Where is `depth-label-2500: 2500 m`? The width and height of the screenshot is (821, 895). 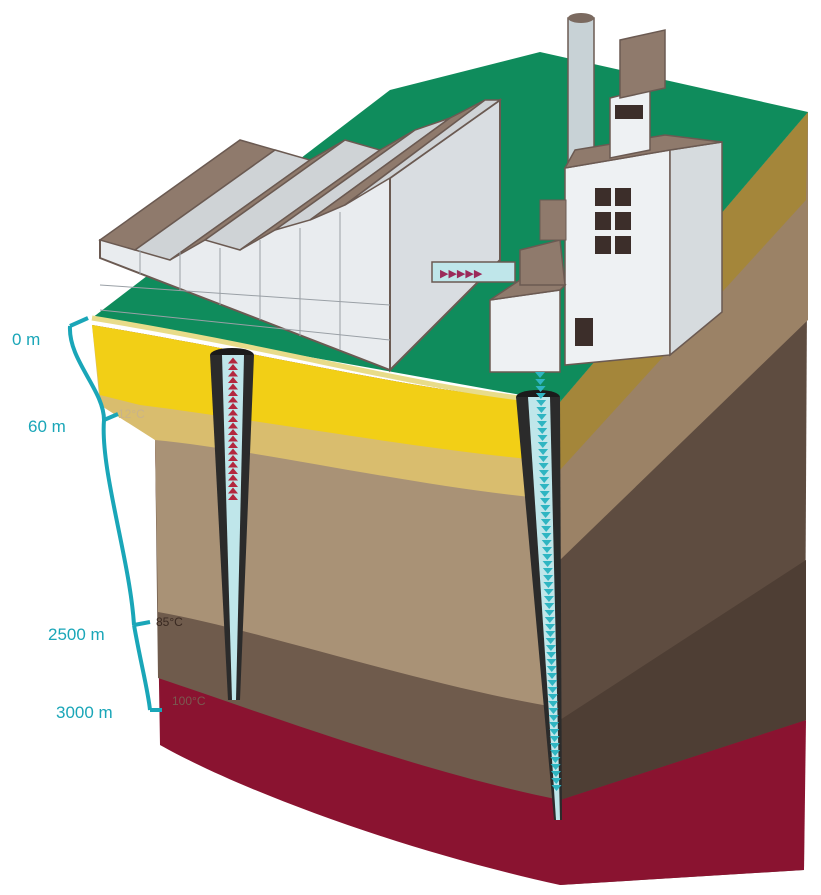
depth-label-2500: 2500 m is located at coordinates (76, 634).